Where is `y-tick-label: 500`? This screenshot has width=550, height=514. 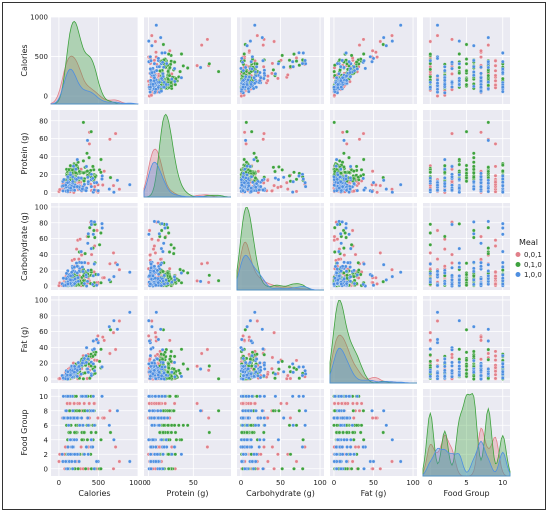
y-tick-label: 500 is located at coordinates (41, 57).